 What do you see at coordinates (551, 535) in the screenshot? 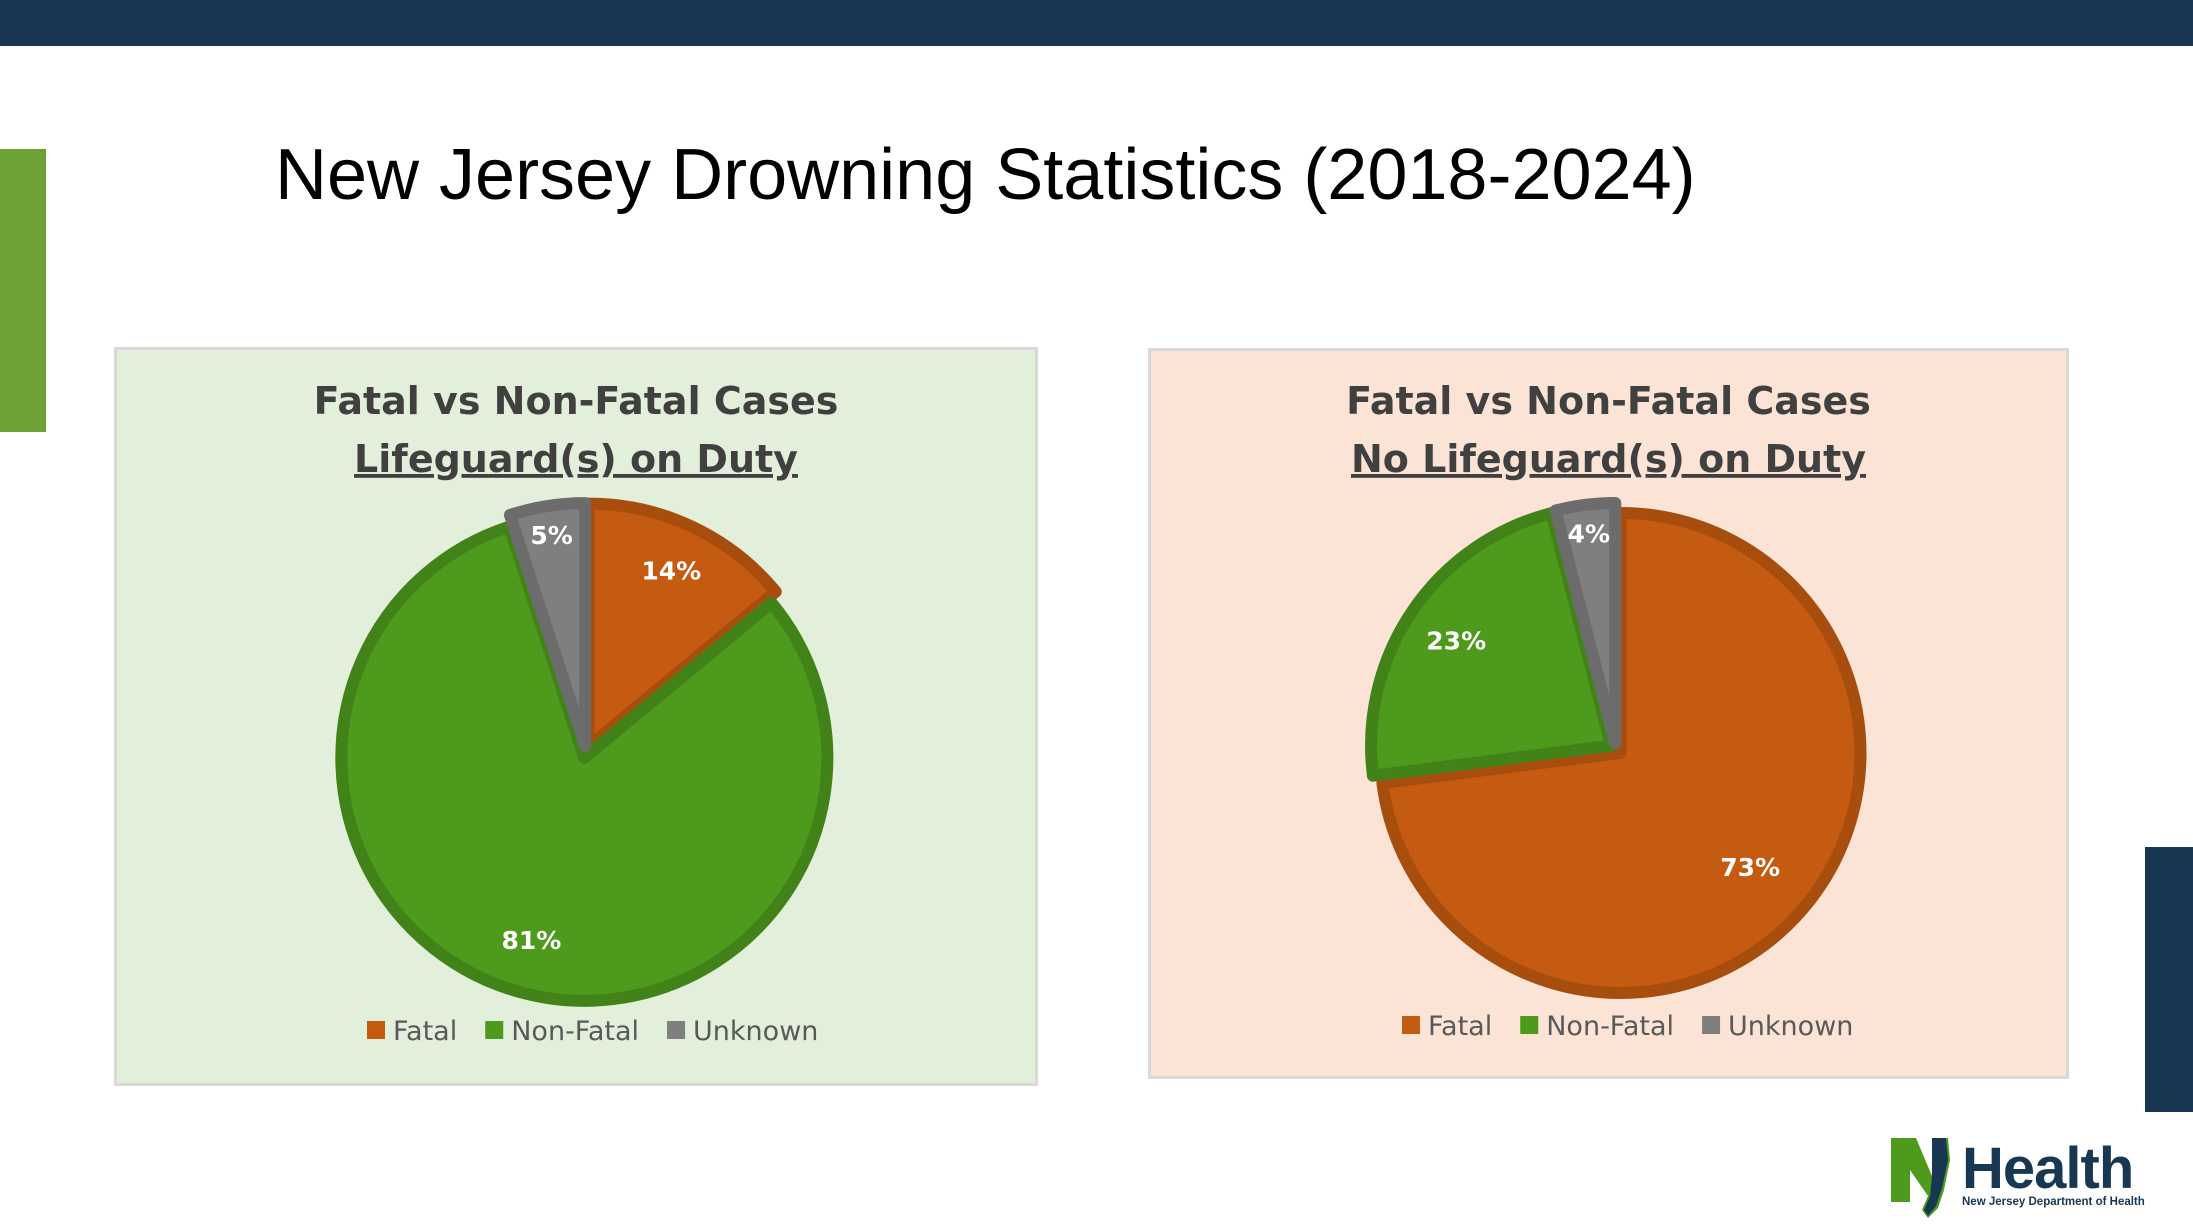
I see `data-label-unknown: 5%` at bounding box center [551, 535].